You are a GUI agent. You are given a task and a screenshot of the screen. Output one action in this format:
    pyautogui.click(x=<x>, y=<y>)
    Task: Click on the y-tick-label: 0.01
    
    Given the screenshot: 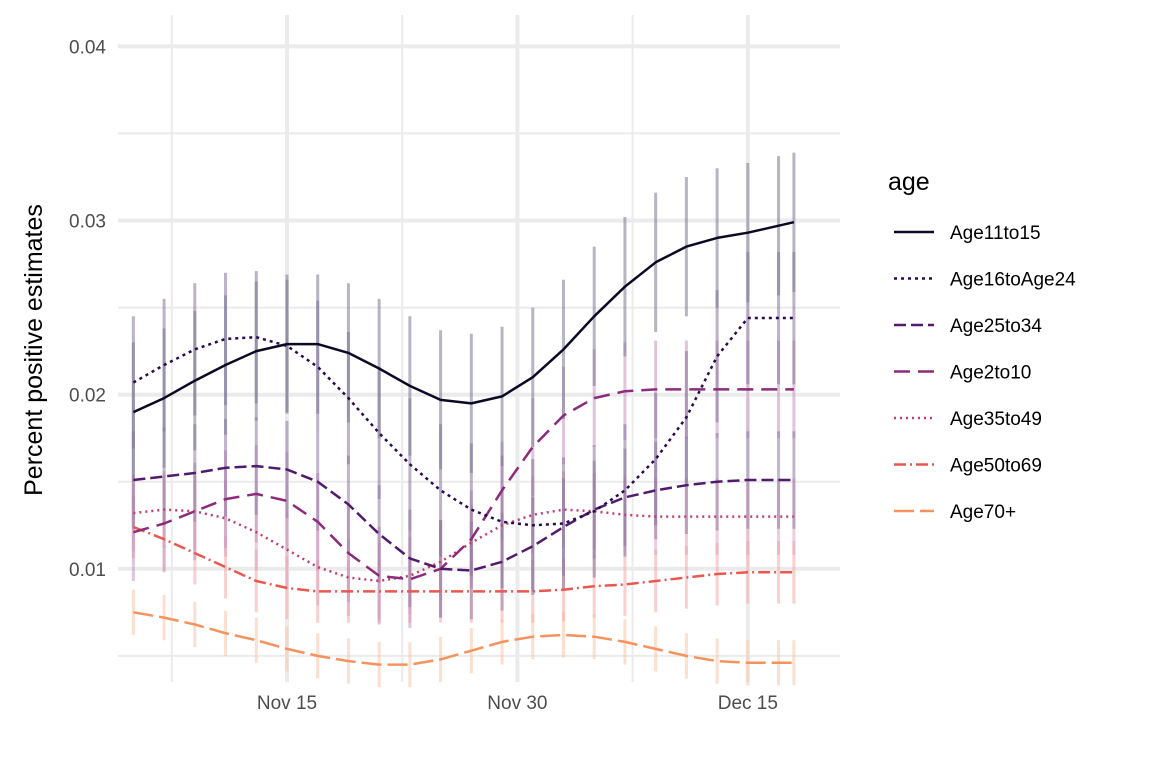 What is the action you would take?
    pyautogui.click(x=87, y=570)
    